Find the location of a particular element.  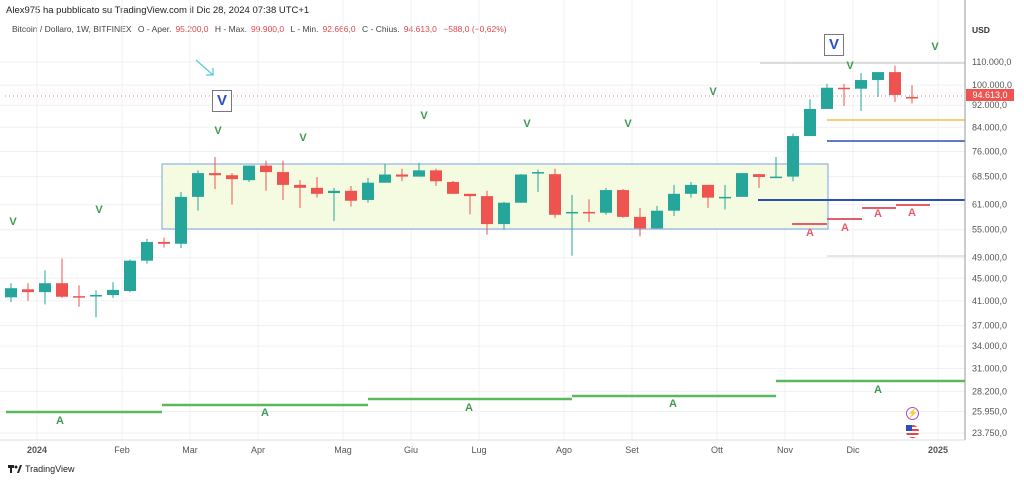

high-label: H - Max. is located at coordinates (231, 29).